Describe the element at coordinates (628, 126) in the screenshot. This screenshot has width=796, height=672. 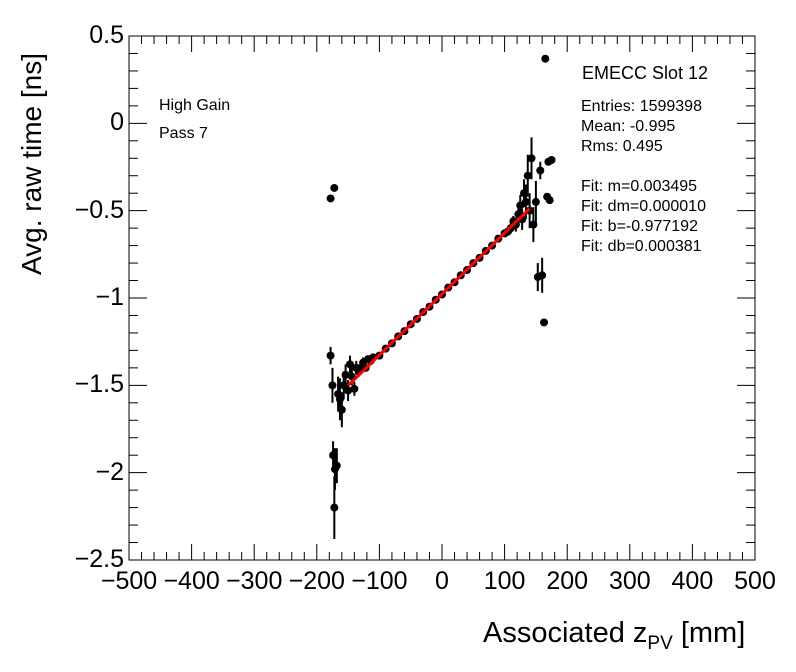
I see `stat-mean: Mean: -0.995` at that location.